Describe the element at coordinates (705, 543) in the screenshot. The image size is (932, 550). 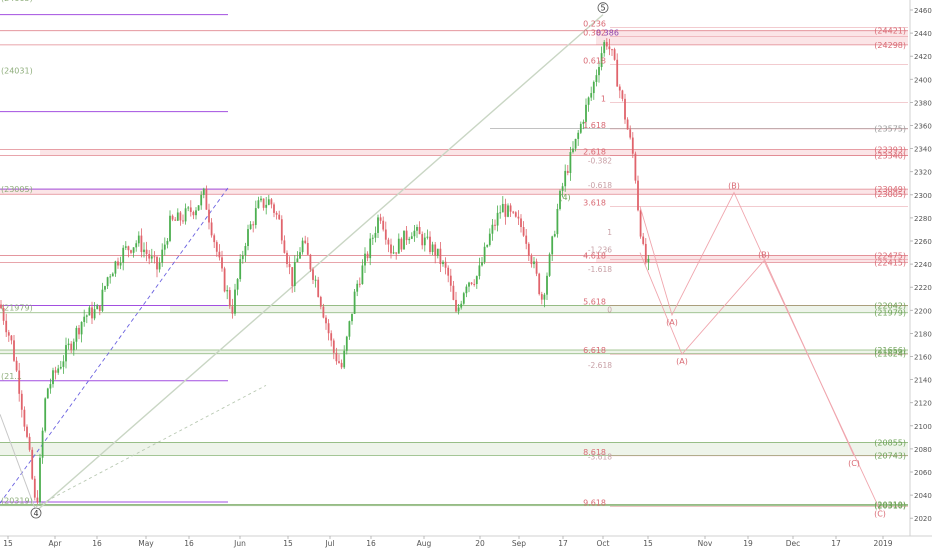
I see `x-axis-tick-label: Nov` at that location.